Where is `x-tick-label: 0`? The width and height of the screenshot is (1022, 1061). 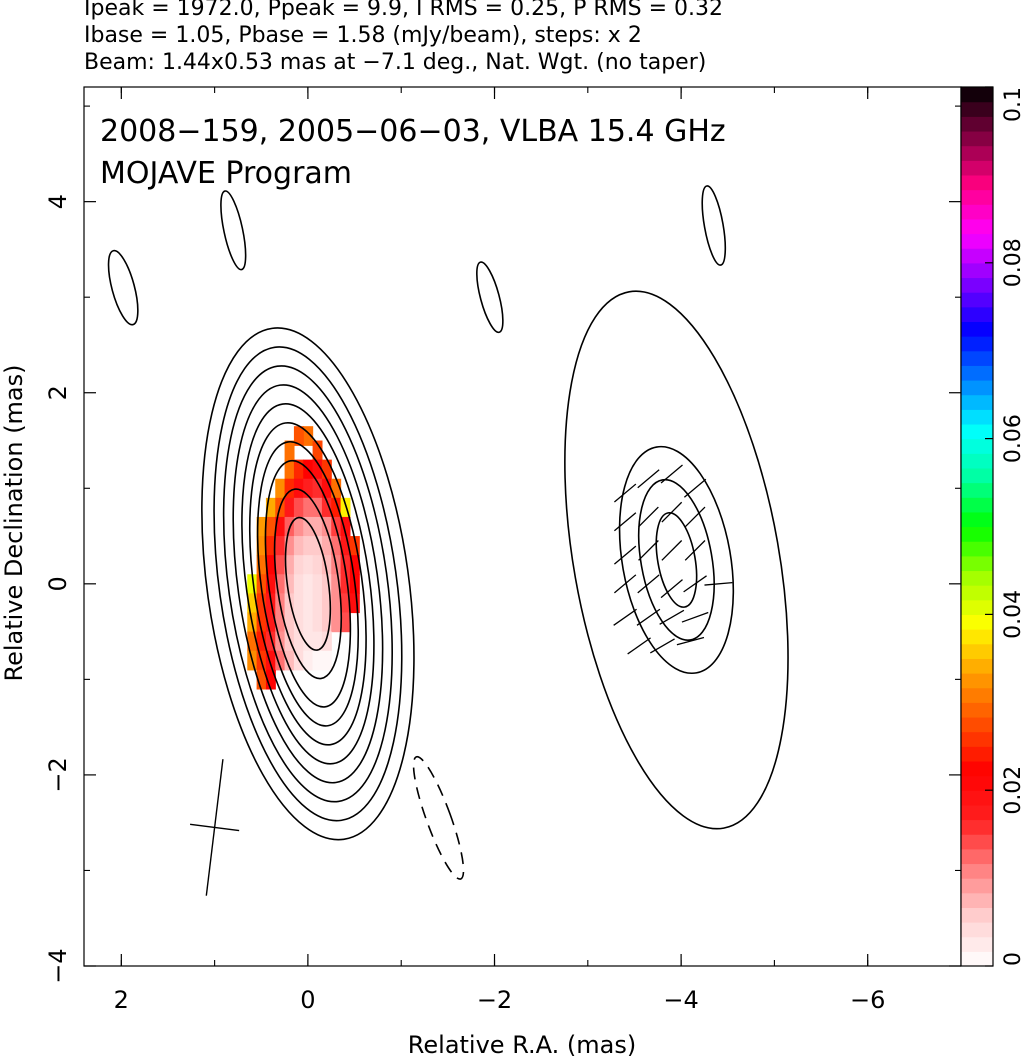
x-tick-label: 0 is located at coordinates (307, 1000).